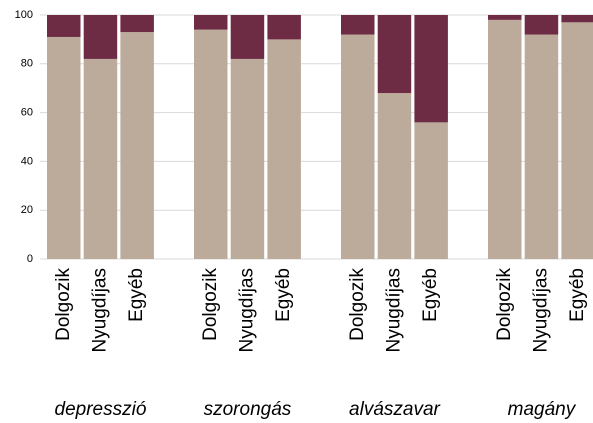 This screenshot has height=423, width=593. I want to click on y-tick-label: 100, so click(24, 15).